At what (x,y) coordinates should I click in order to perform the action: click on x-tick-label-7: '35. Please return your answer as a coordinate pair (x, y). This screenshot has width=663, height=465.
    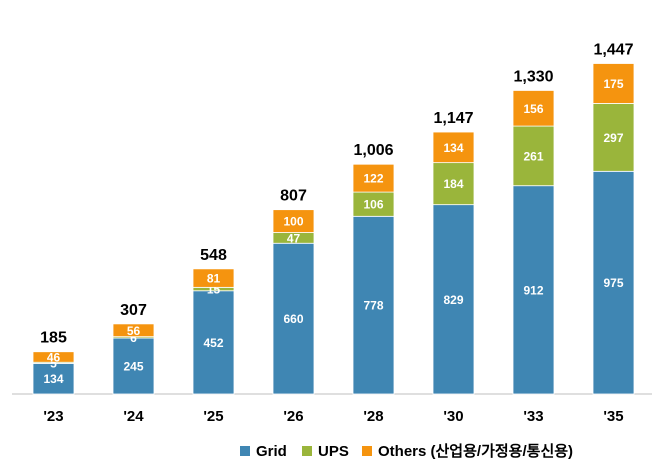
    Looking at the image, I should click on (613, 416).